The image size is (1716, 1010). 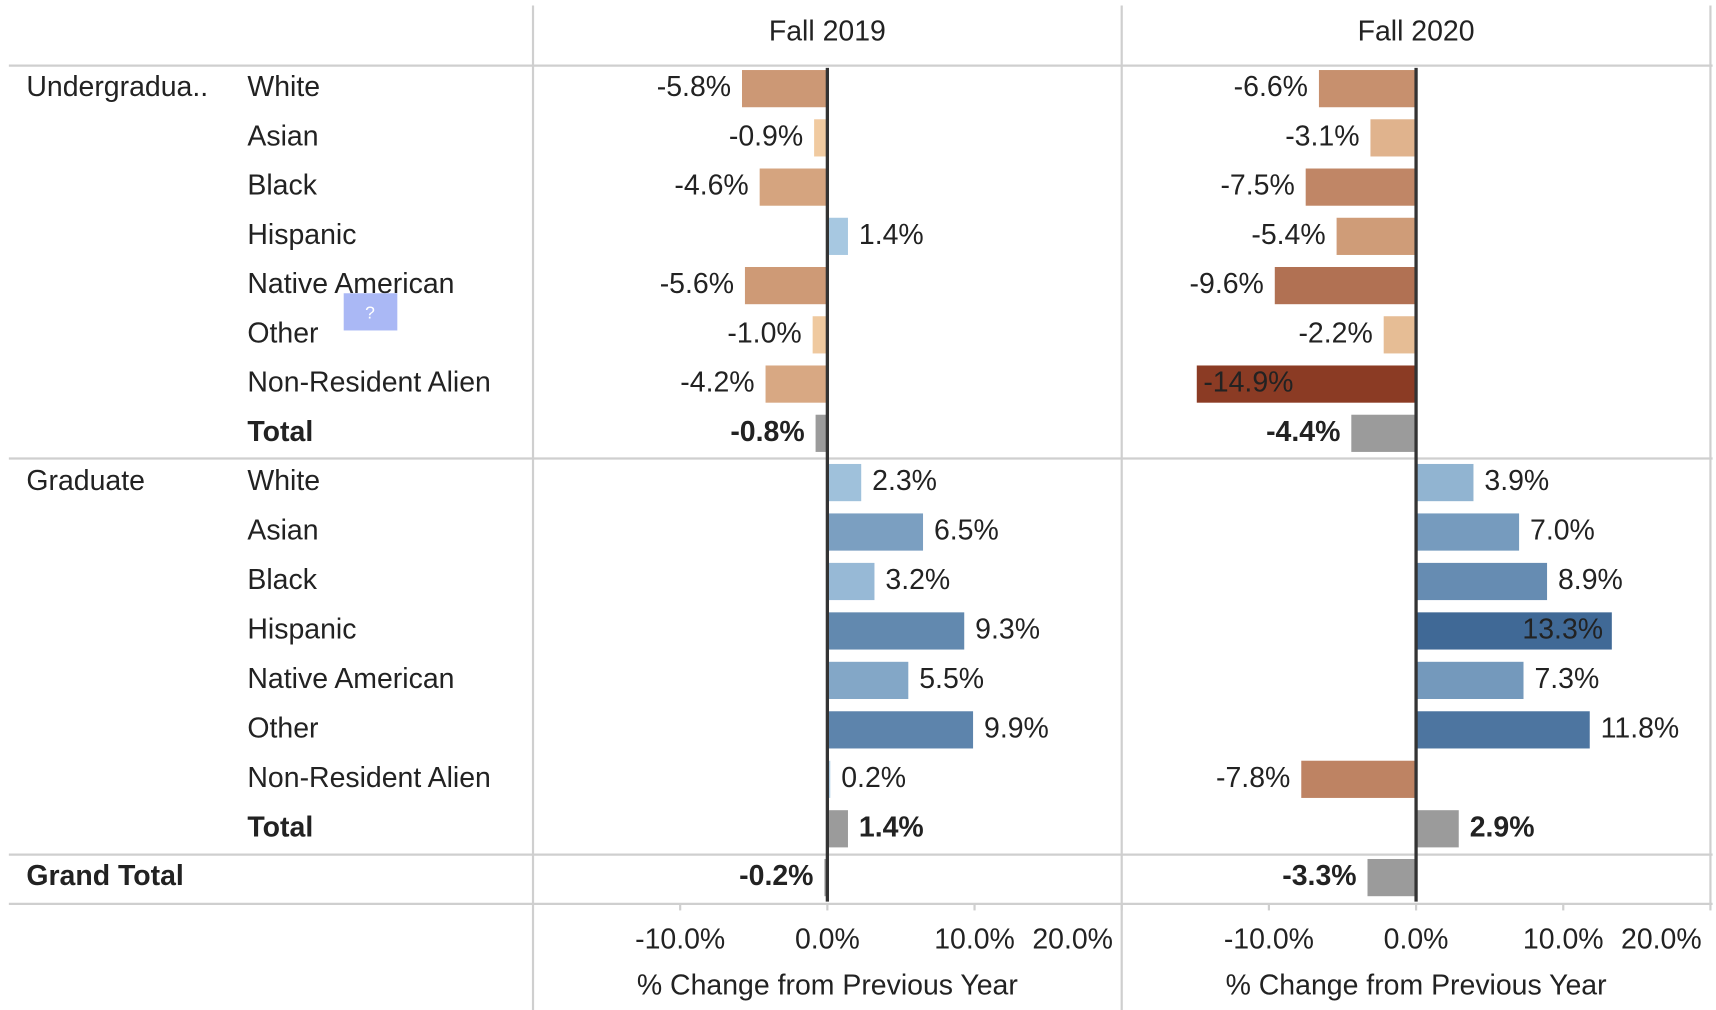 I want to click on value-label: -5.4%, so click(x=1288, y=235).